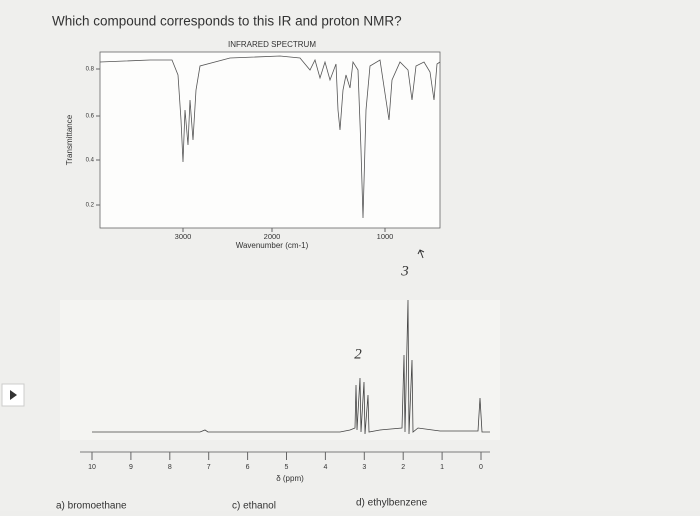  I want to click on ir-y-tick-label: 0.8, so click(90, 70).